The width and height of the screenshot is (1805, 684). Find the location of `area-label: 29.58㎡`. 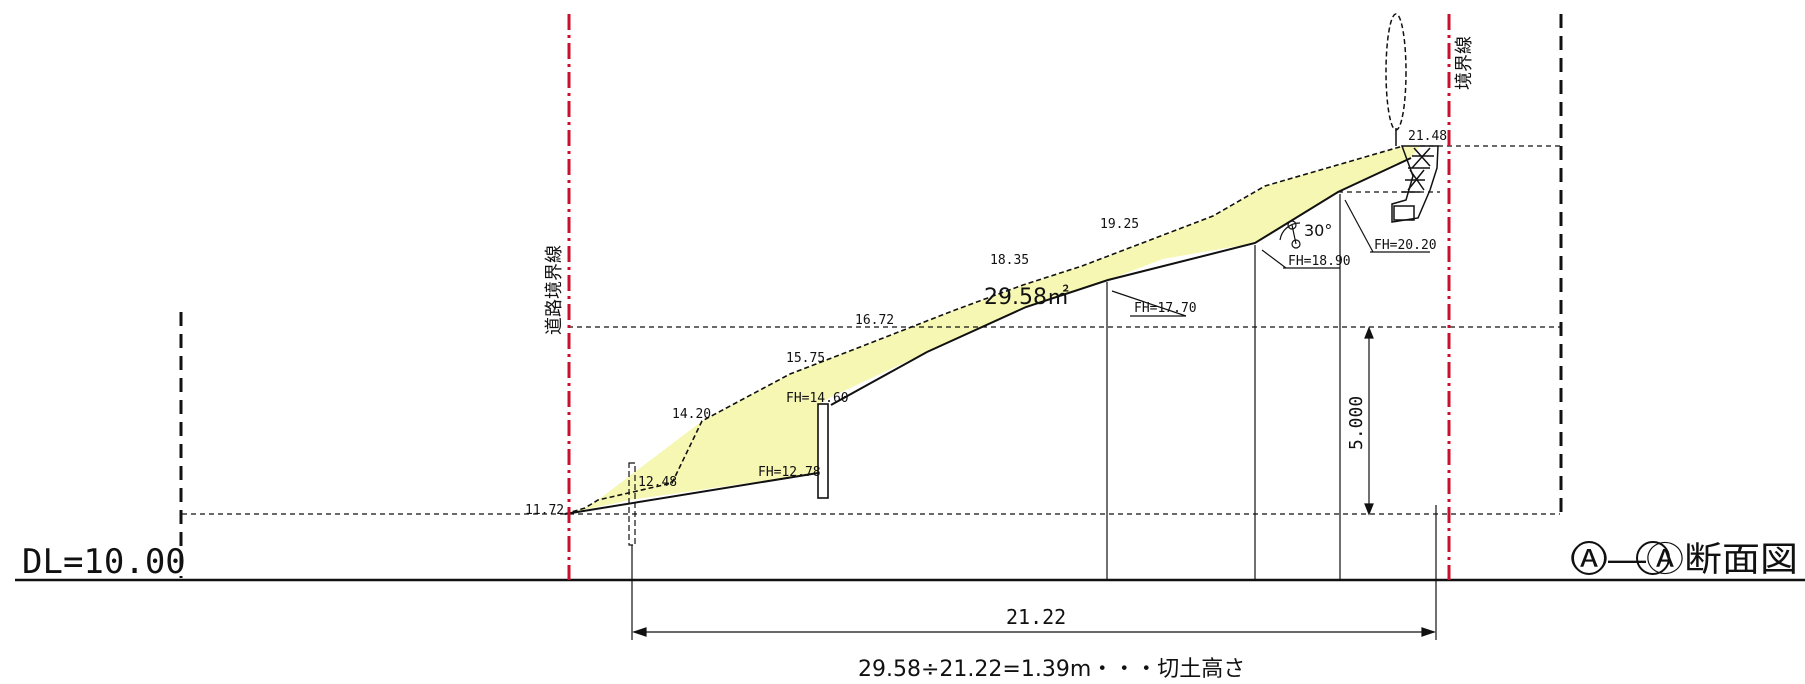

area-label: 29.58㎡ is located at coordinates (1026, 297).